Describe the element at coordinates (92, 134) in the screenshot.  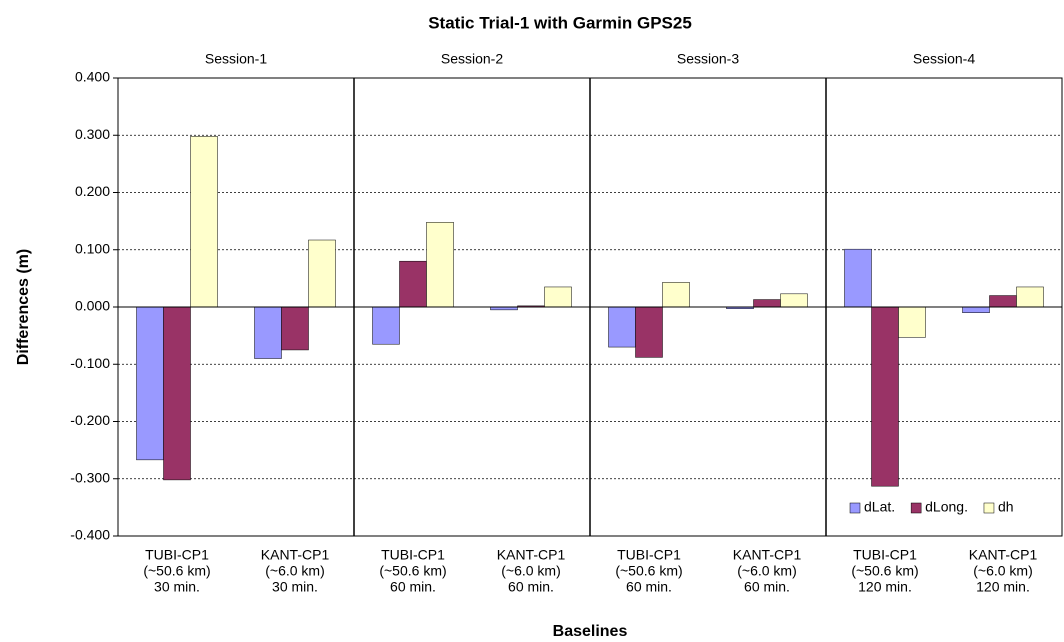
I see `y-tick-label: 0.300` at that location.